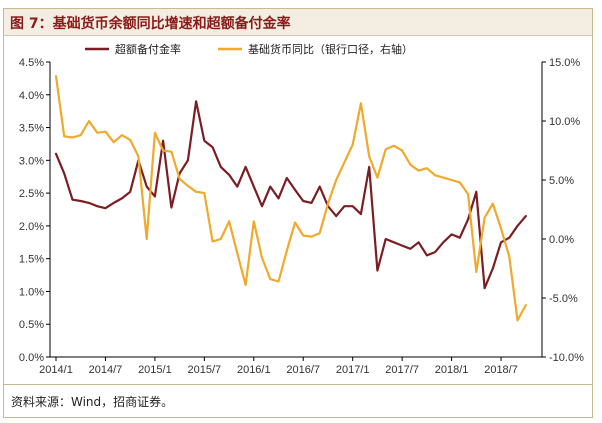 The image size is (602, 423). I want to click on x-tick-label: 2016/1, so click(254, 370).